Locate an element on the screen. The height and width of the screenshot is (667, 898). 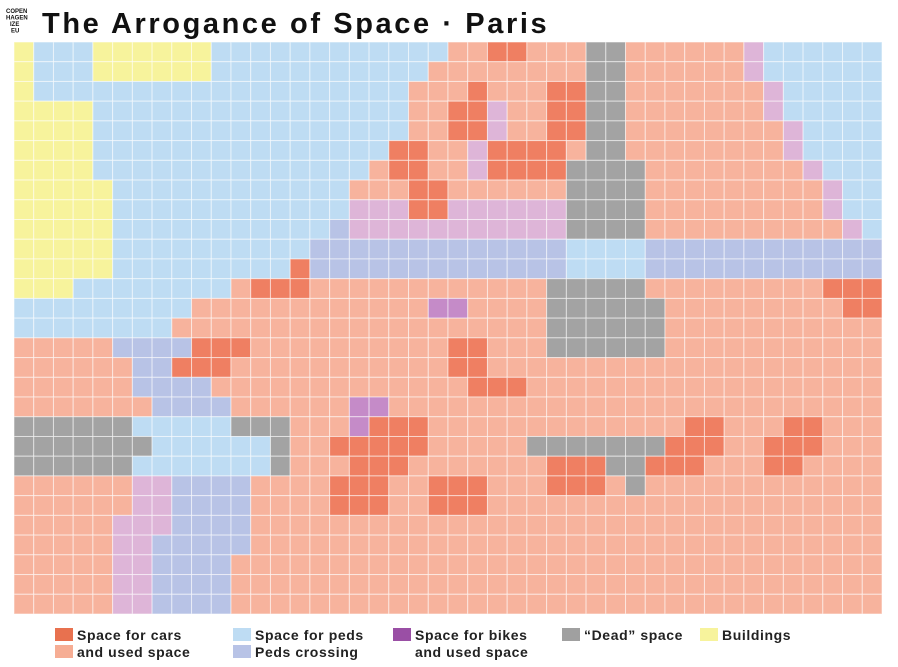
legend-label: “Dead” space is located at coordinates (633, 635).